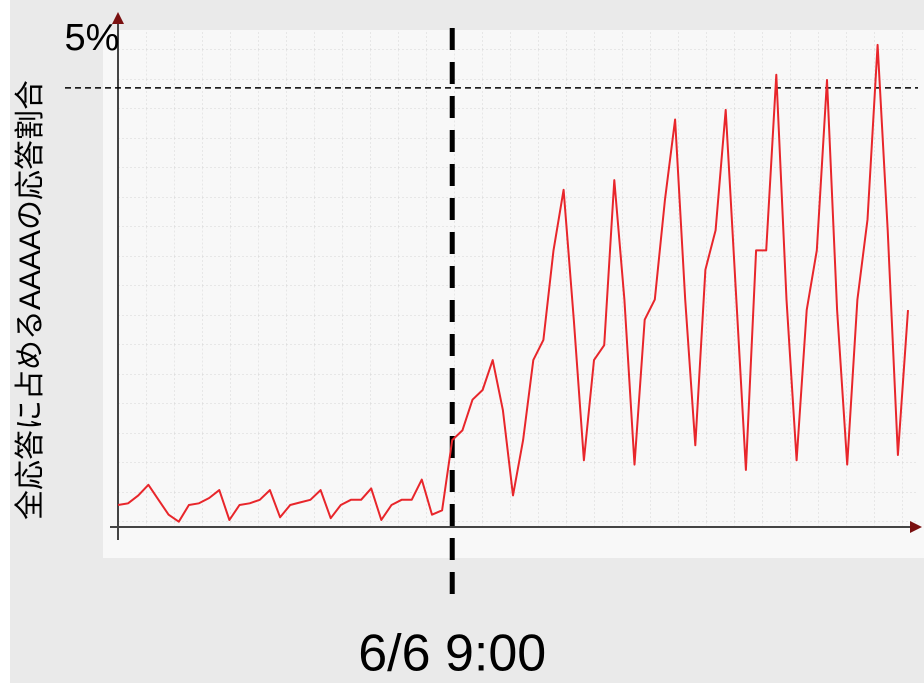 The image size is (924, 683). Describe the element at coordinates (30, 300) in the screenshot. I see `y-axis-label: 全応答に占めるAAAAの応答割合` at that location.